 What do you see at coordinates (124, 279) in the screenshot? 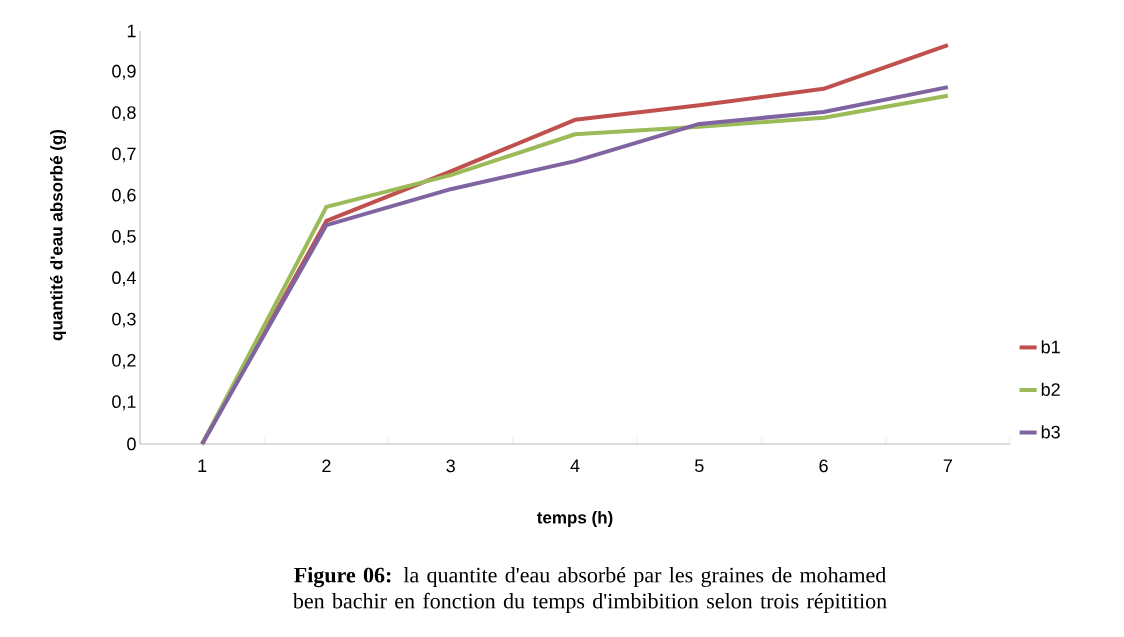
I see `y-tick-label: 0,4` at bounding box center [124, 279].